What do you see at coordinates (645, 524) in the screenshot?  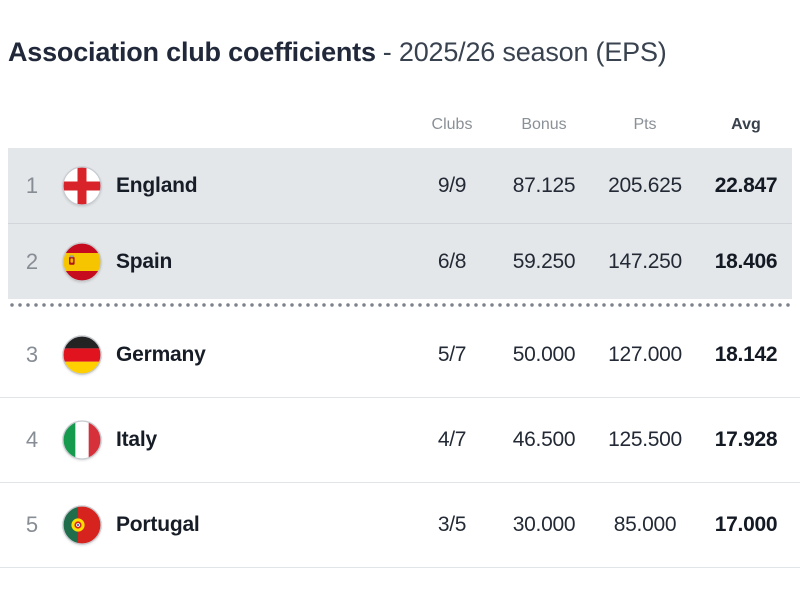 I see `pts-value: 85.000` at bounding box center [645, 524].